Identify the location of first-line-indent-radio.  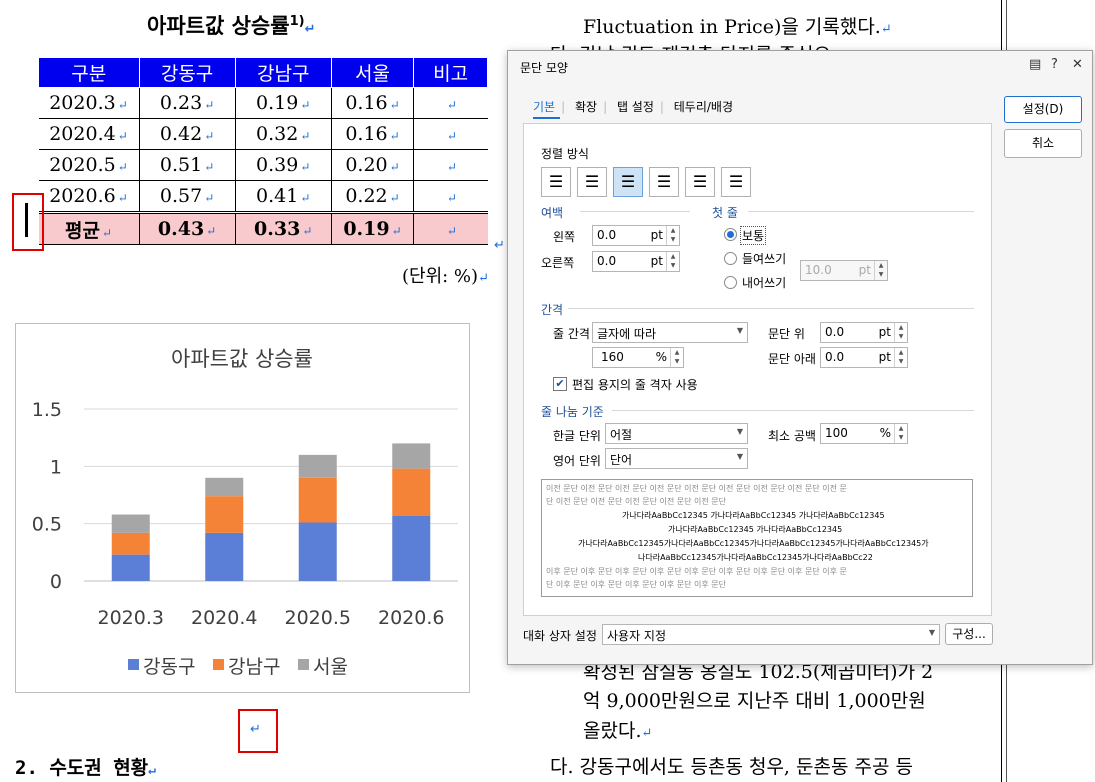
(730, 258).